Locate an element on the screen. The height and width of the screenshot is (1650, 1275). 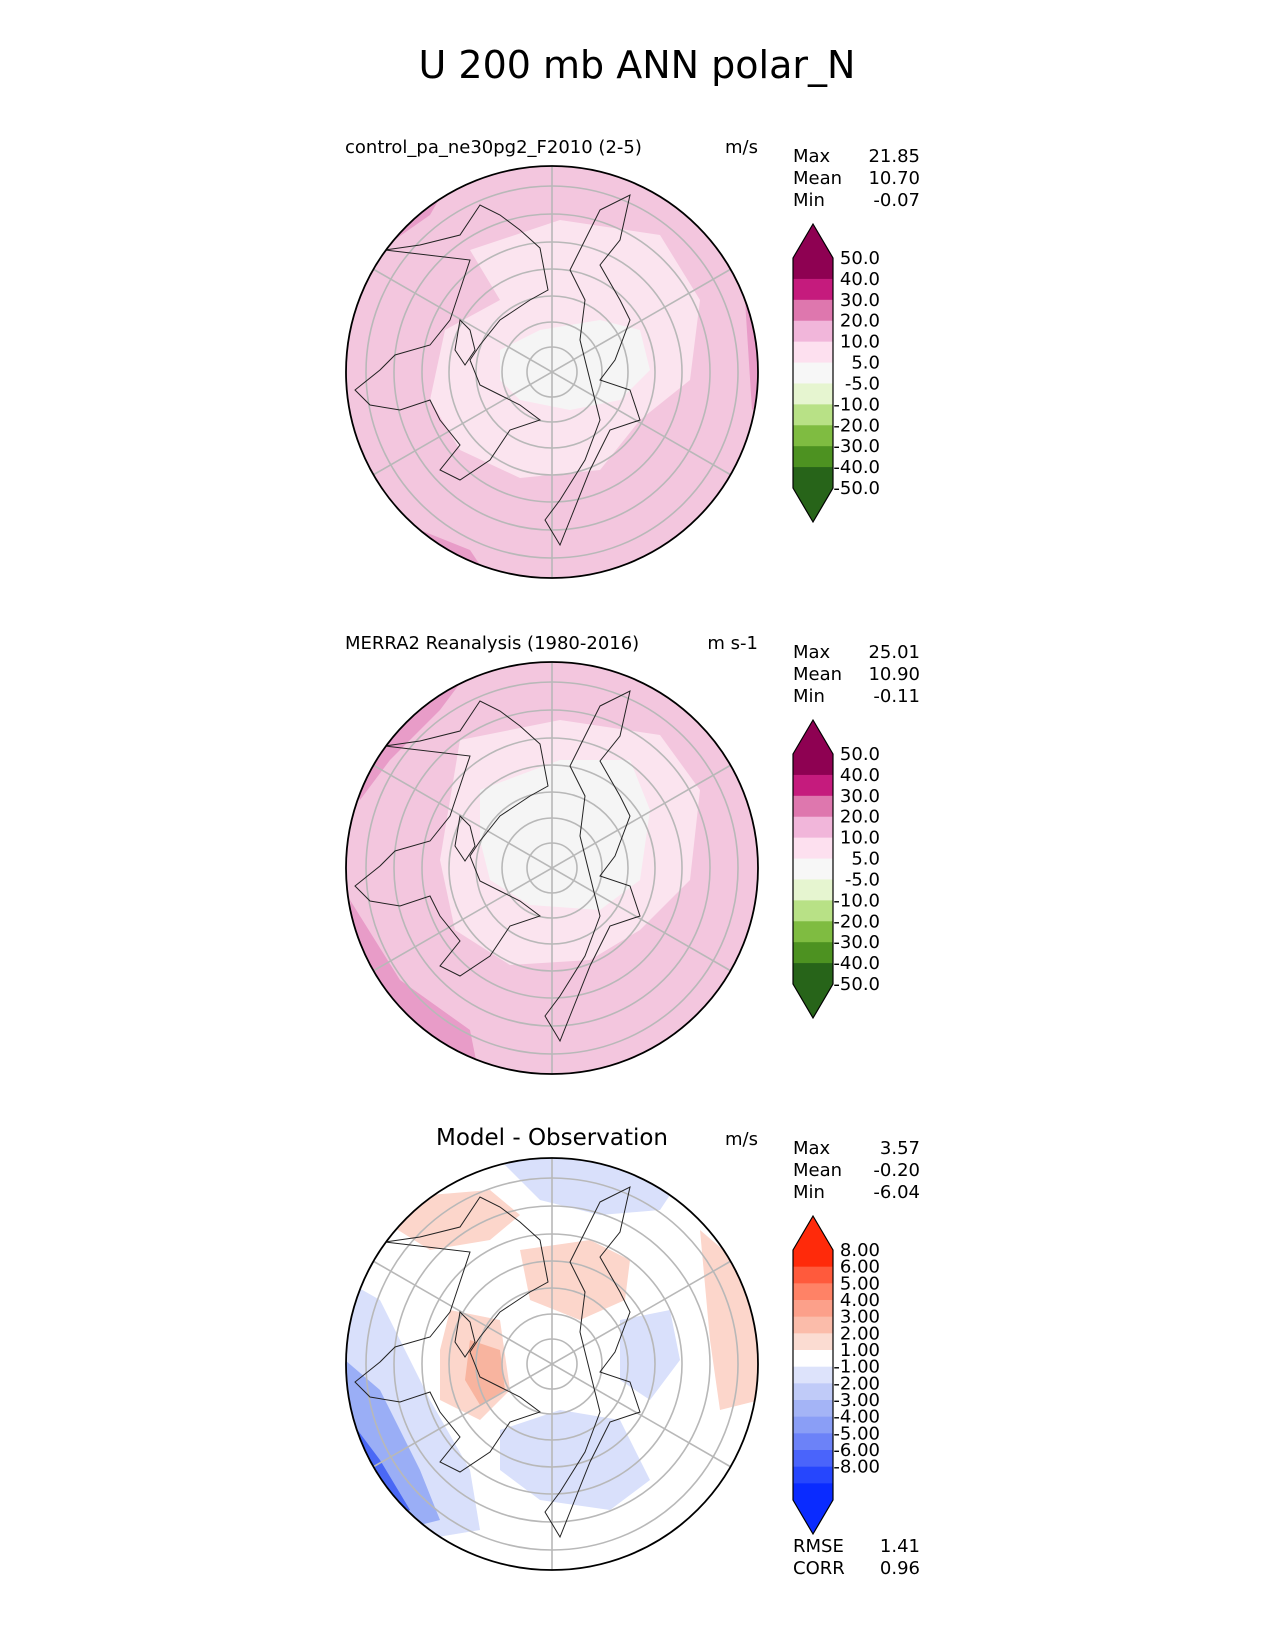
colorbar-tick-label: -2.00 is located at coordinates (856, 1383).